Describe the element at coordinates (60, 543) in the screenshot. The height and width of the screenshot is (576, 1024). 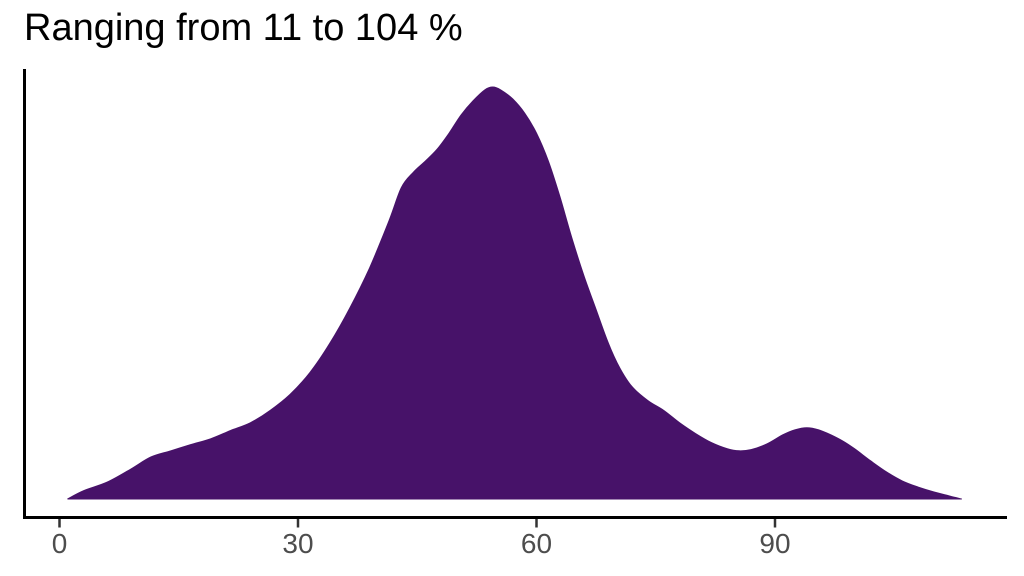
I see `x-axis-tick-label: 0` at that location.